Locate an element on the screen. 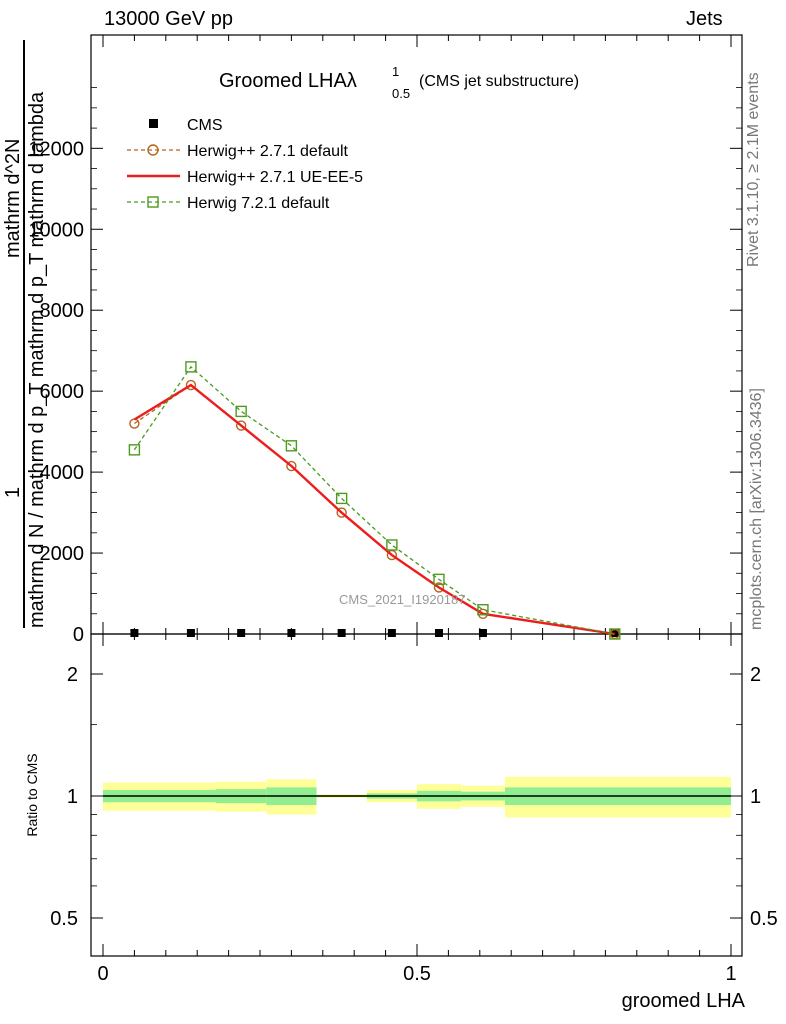 This screenshot has width=786, height=1024. legend-label-herwigpp-default: Herwig++ 2.7.1 default is located at coordinates (268, 151).